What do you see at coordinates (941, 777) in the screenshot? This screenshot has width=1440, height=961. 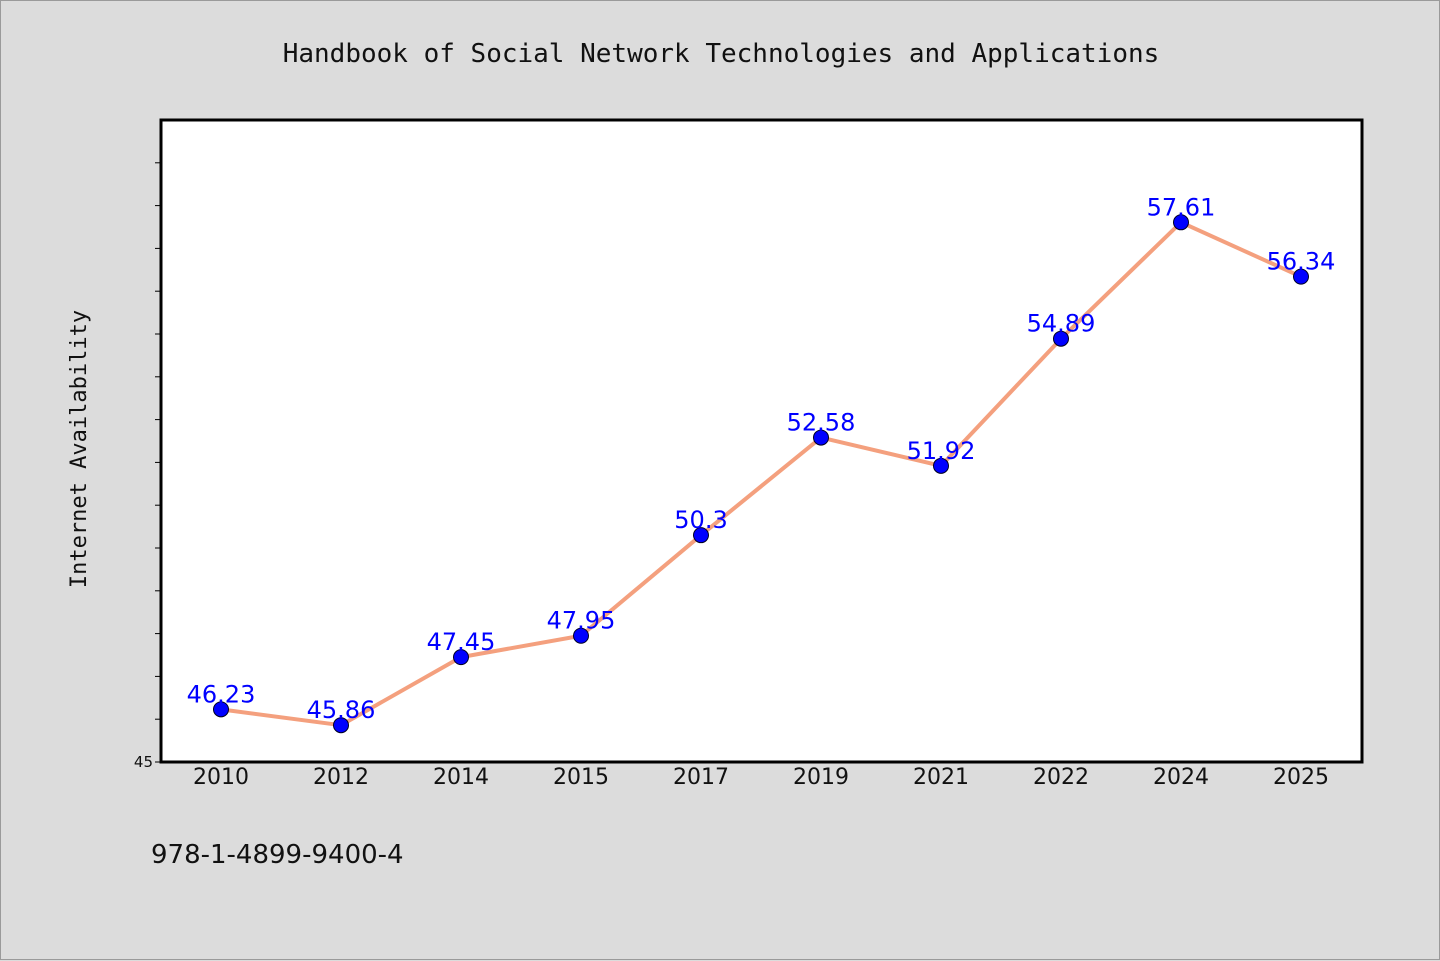 I see `x-tick-label: 2021` at bounding box center [941, 777].